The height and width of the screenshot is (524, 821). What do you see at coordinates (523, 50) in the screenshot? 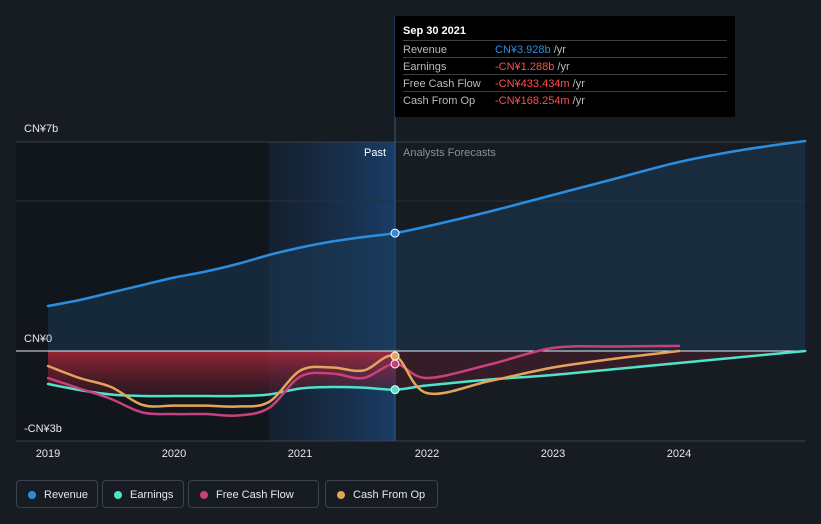
I see `tooltip-value: CN¥3.928b` at bounding box center [523, 50].